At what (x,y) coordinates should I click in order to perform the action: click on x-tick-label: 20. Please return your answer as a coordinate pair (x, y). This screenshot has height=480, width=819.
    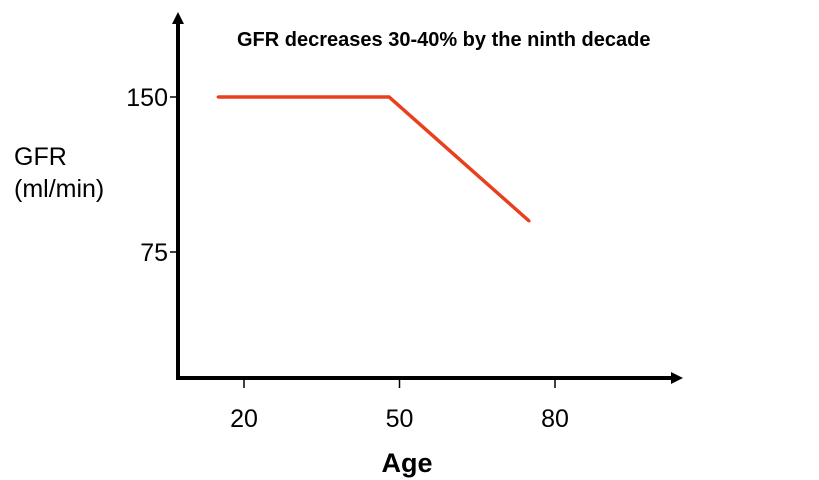
    Looking at the image, I should click on (244, 419).